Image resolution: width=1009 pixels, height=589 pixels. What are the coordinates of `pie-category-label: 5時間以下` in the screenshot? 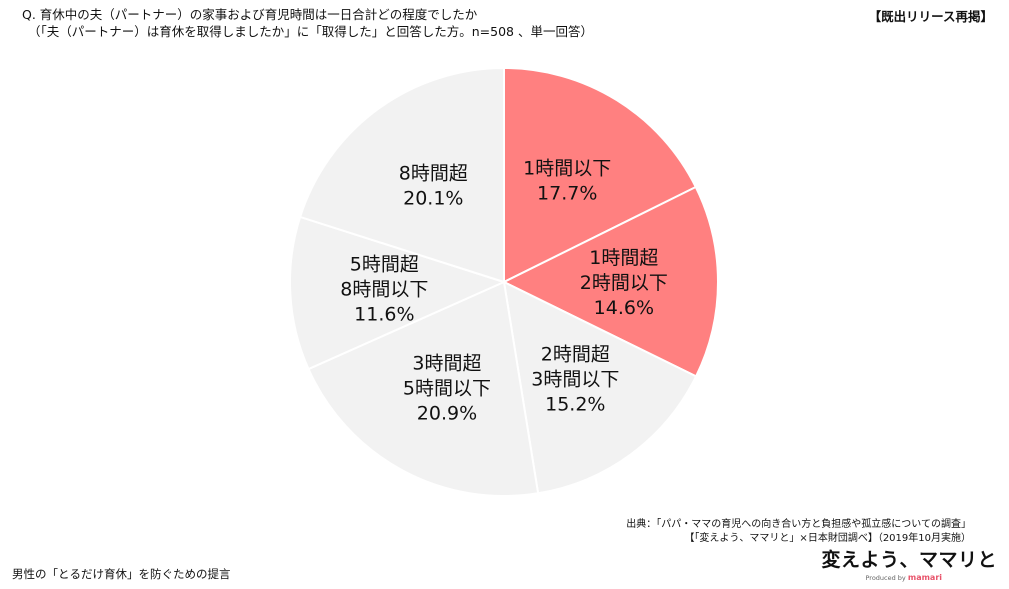 It's located at (447, 388).